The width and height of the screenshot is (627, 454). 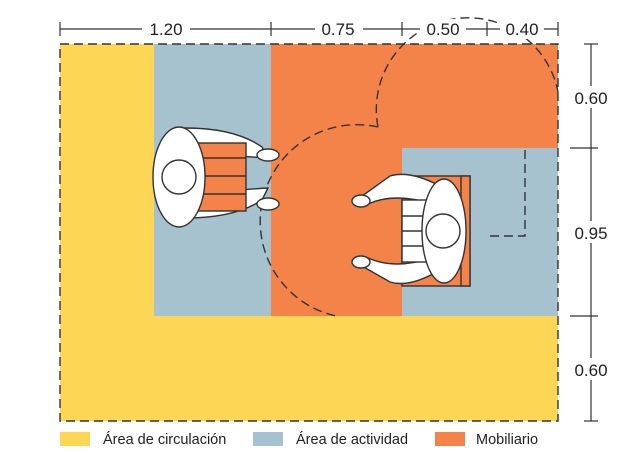 I want to click on legend-swatch-circulation, so click(x=75, y=439).